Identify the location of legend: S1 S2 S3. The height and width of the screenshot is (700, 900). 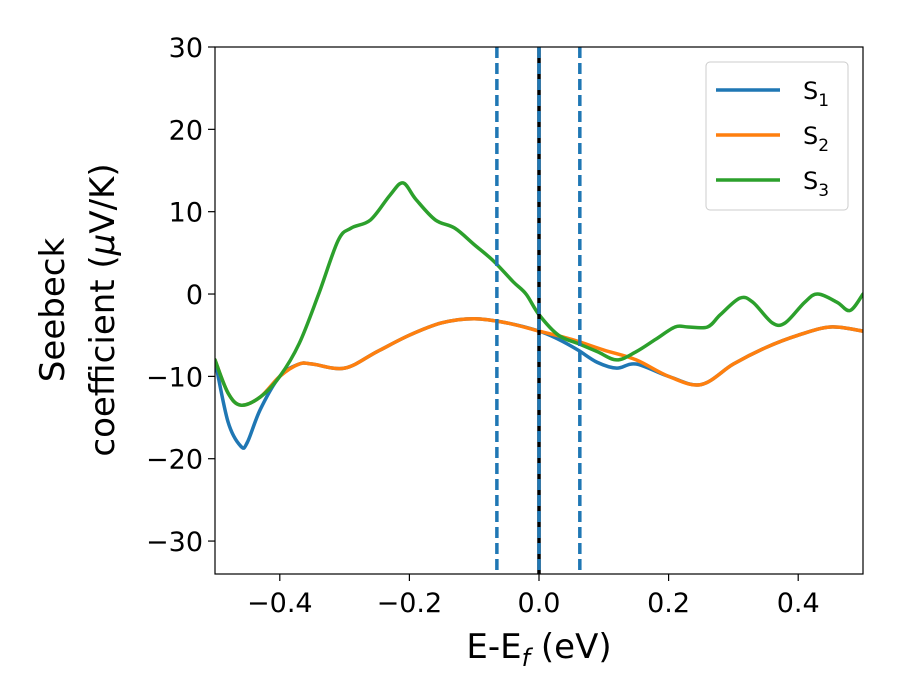
(777, 136).